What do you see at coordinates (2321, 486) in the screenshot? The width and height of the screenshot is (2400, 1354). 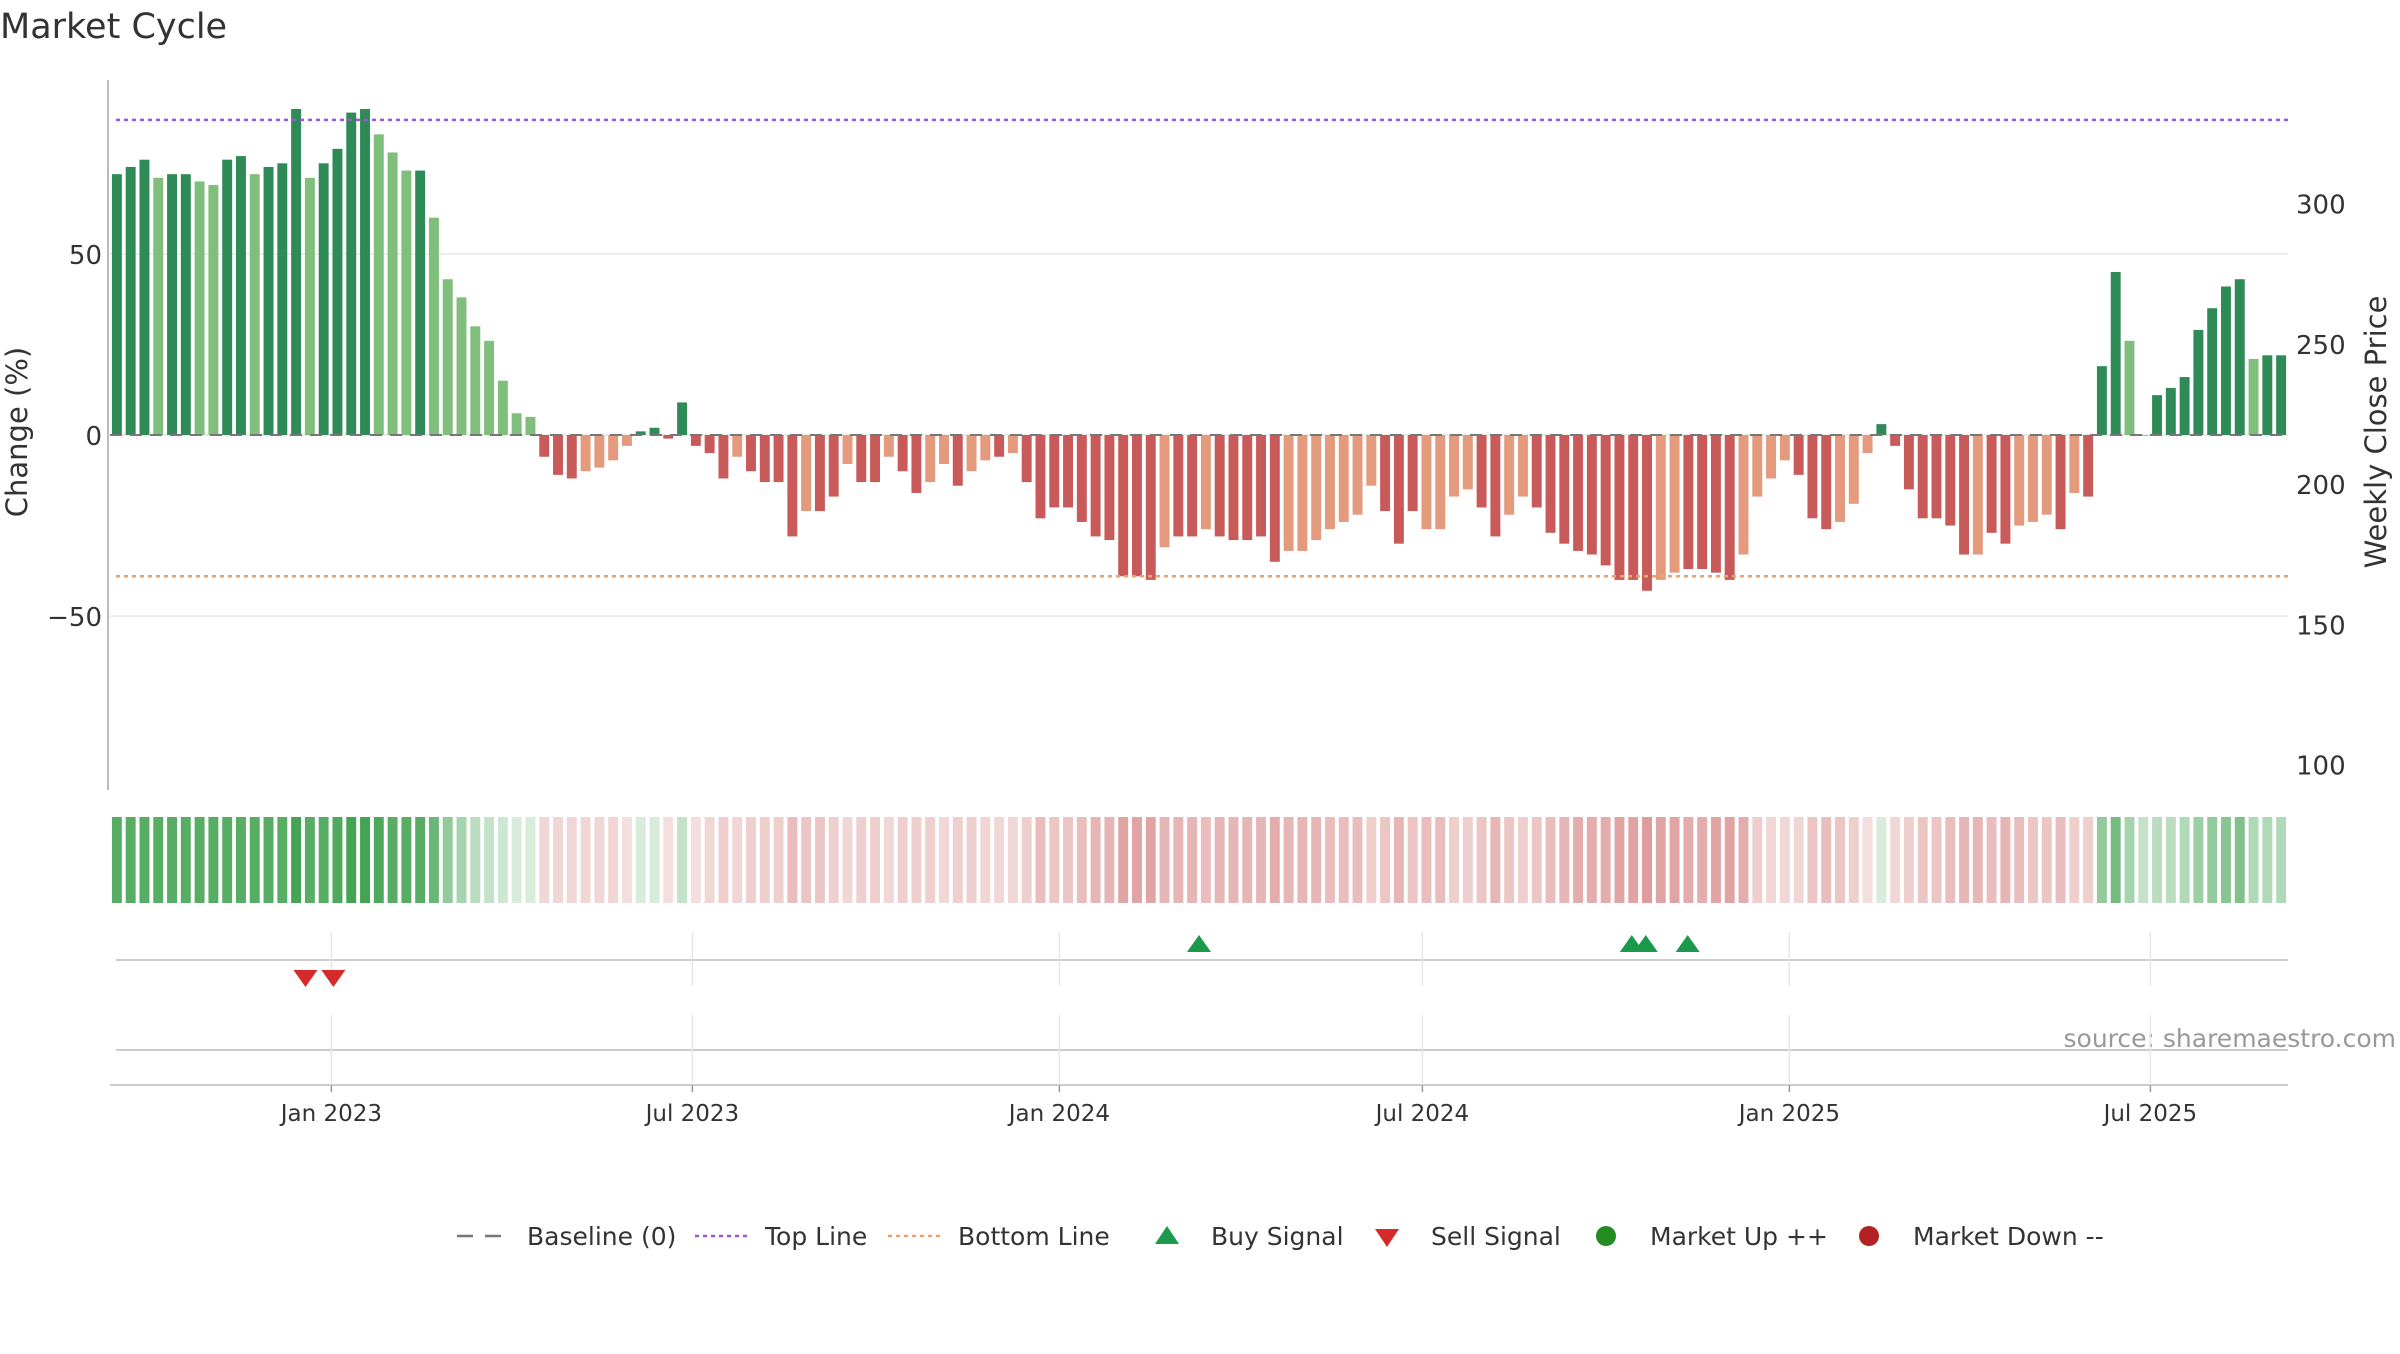 I see `y2-tick-label: 200` at bounding box center [2321, 486].